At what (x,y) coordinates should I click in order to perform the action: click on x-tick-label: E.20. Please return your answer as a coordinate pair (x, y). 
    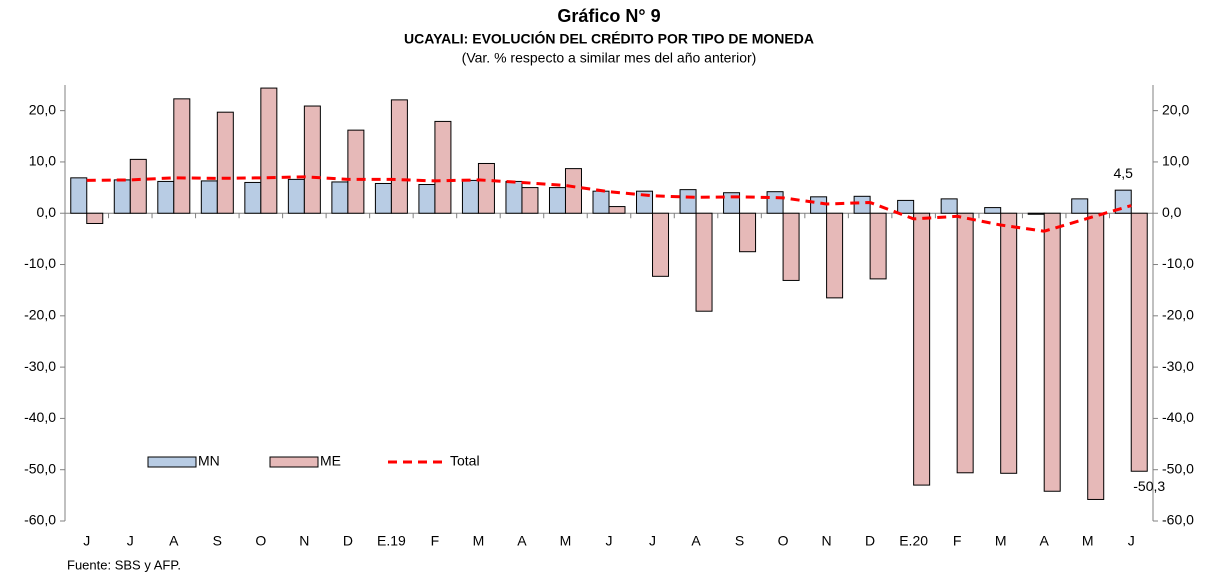
    Looking at the image, I should click on (913, 541).